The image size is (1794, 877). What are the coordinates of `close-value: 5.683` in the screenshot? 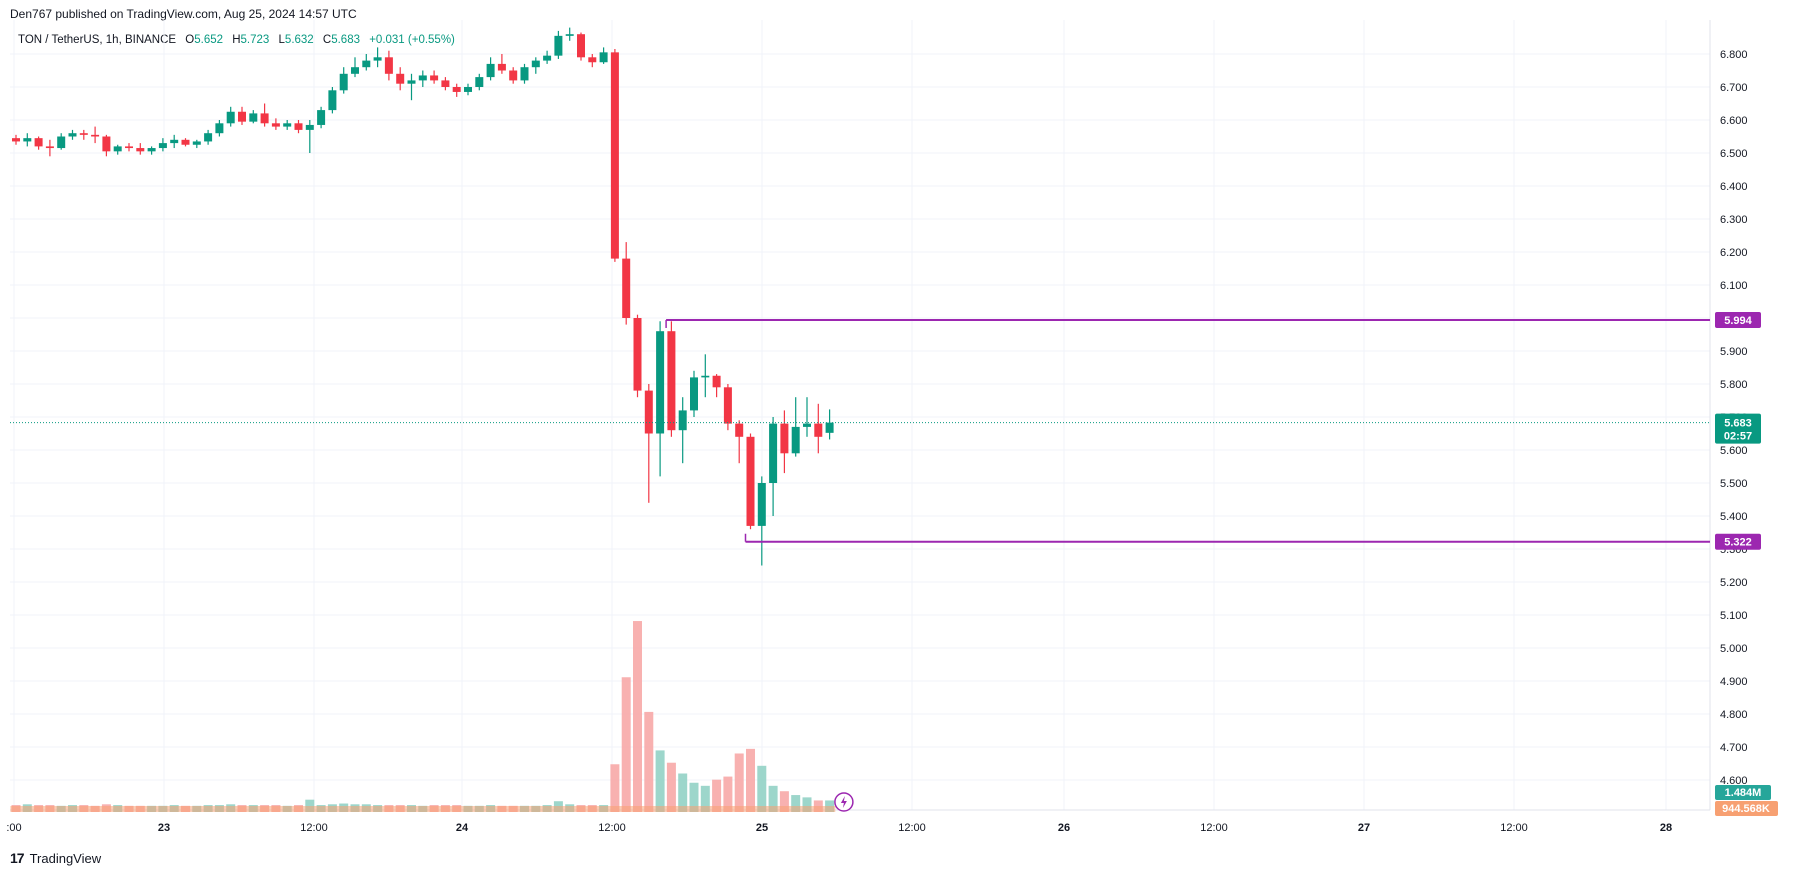 It's located at (345, 40).